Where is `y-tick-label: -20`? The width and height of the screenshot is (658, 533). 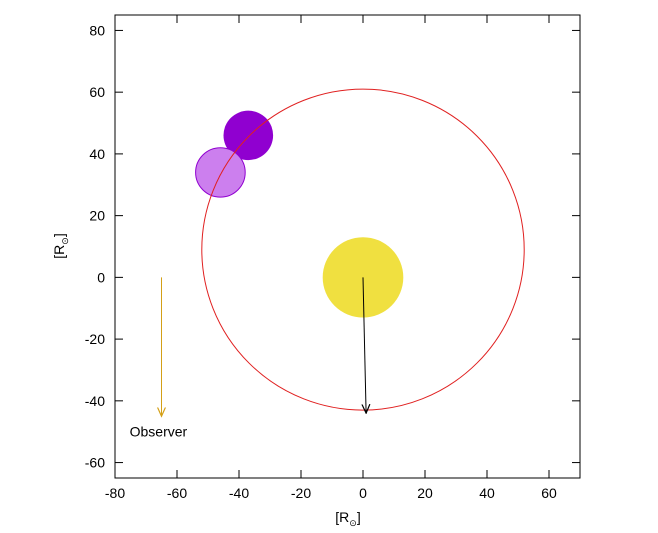
y-tick-label: -20 is located at coordinates (95, 339).